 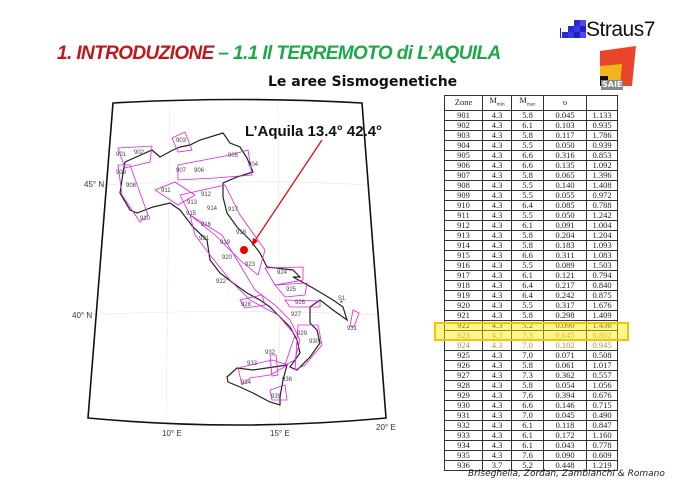 What do you see at coordinates (225, 243) in the screenshot?
I see `zone-label: 919` at bounding box center [225, 243].